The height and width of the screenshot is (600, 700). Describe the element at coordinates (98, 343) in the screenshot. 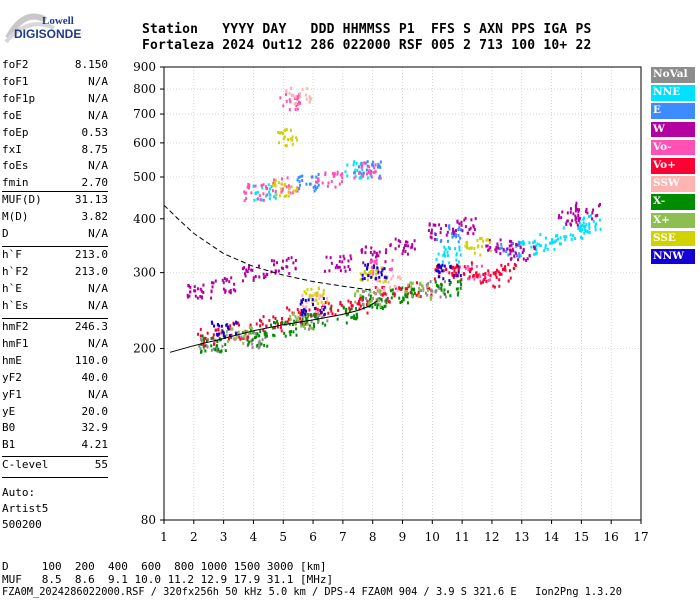

I see `param-value: N/A` at that location.